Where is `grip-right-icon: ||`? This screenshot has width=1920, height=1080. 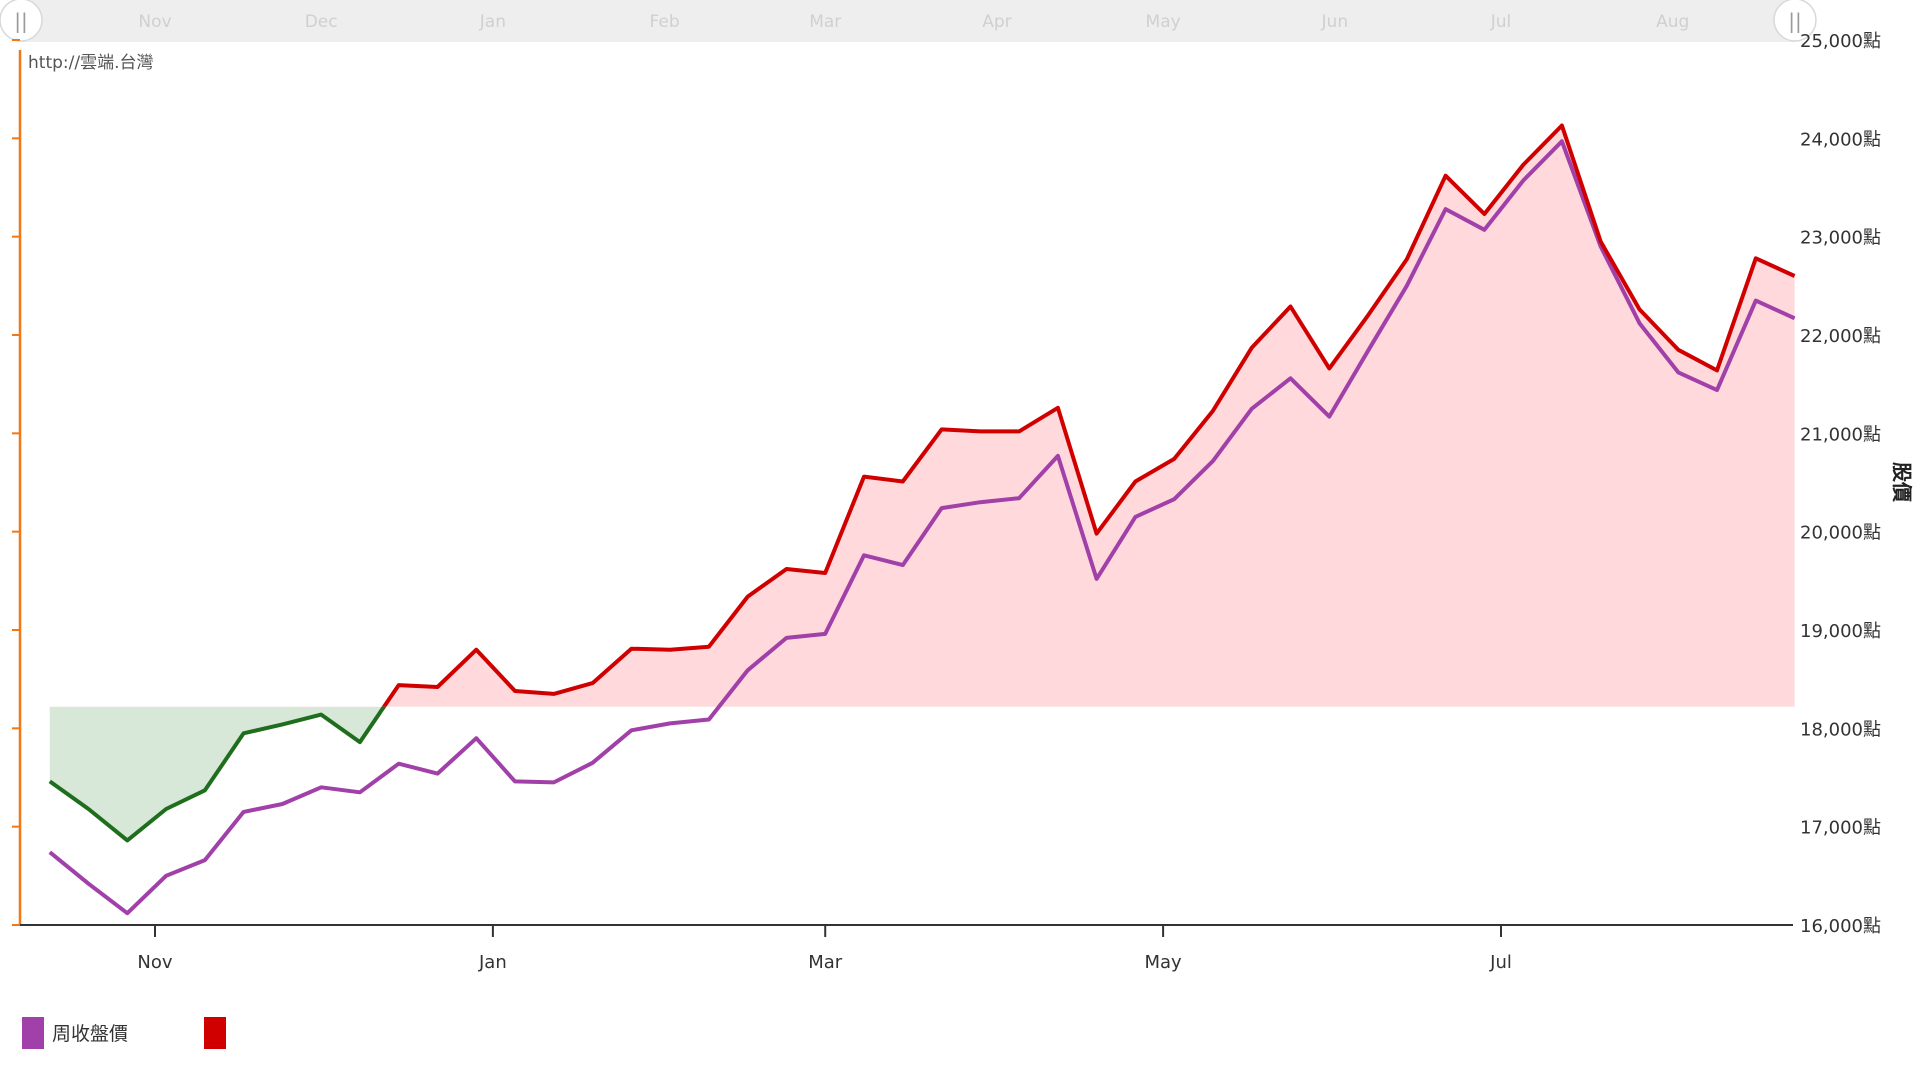 grip-right-icon: || is located at coordinates (1794, 21).